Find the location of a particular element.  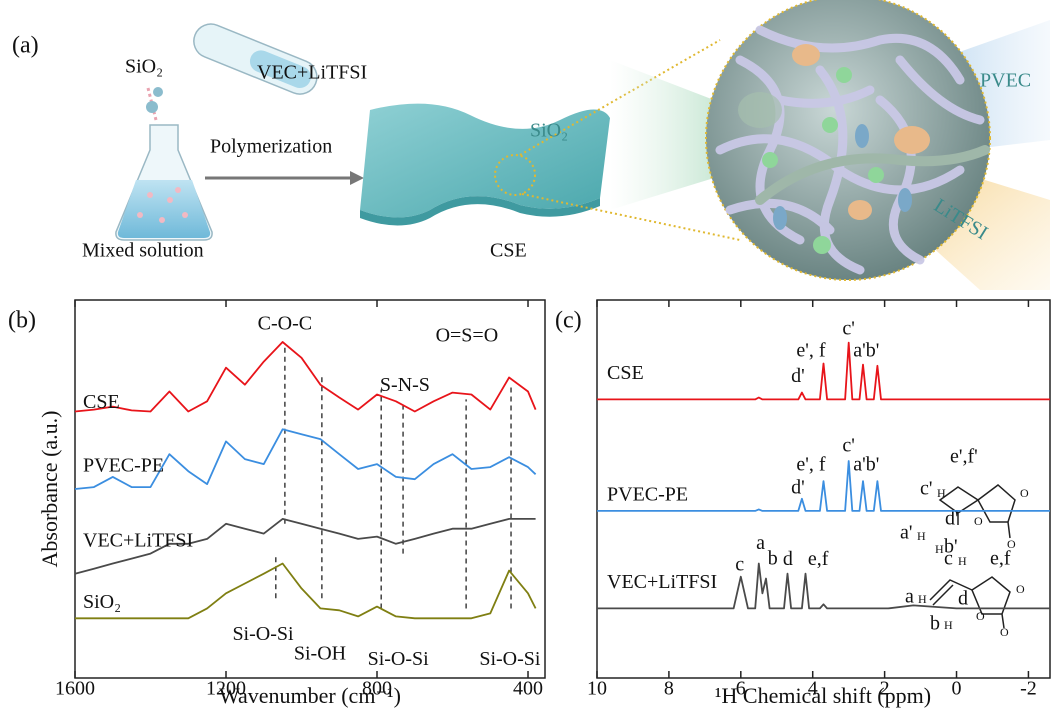

series-label: SiO₂ is located at coordinates (102, 602).